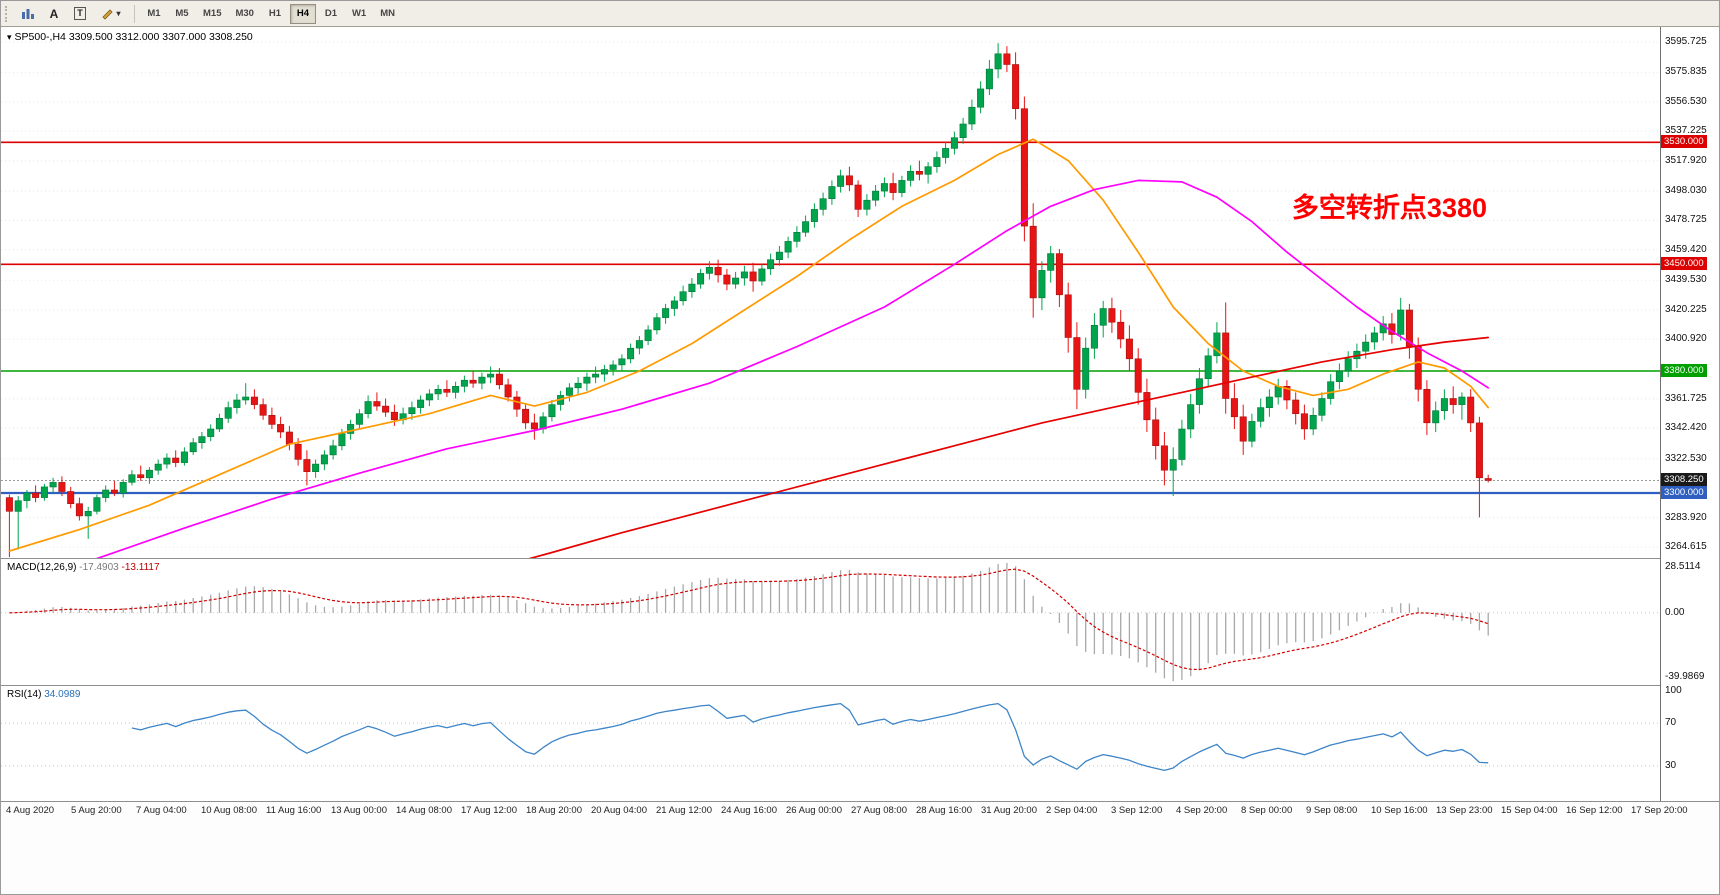  I want to click on time-label: 2 Sep 04:00, so click(1072, 810).